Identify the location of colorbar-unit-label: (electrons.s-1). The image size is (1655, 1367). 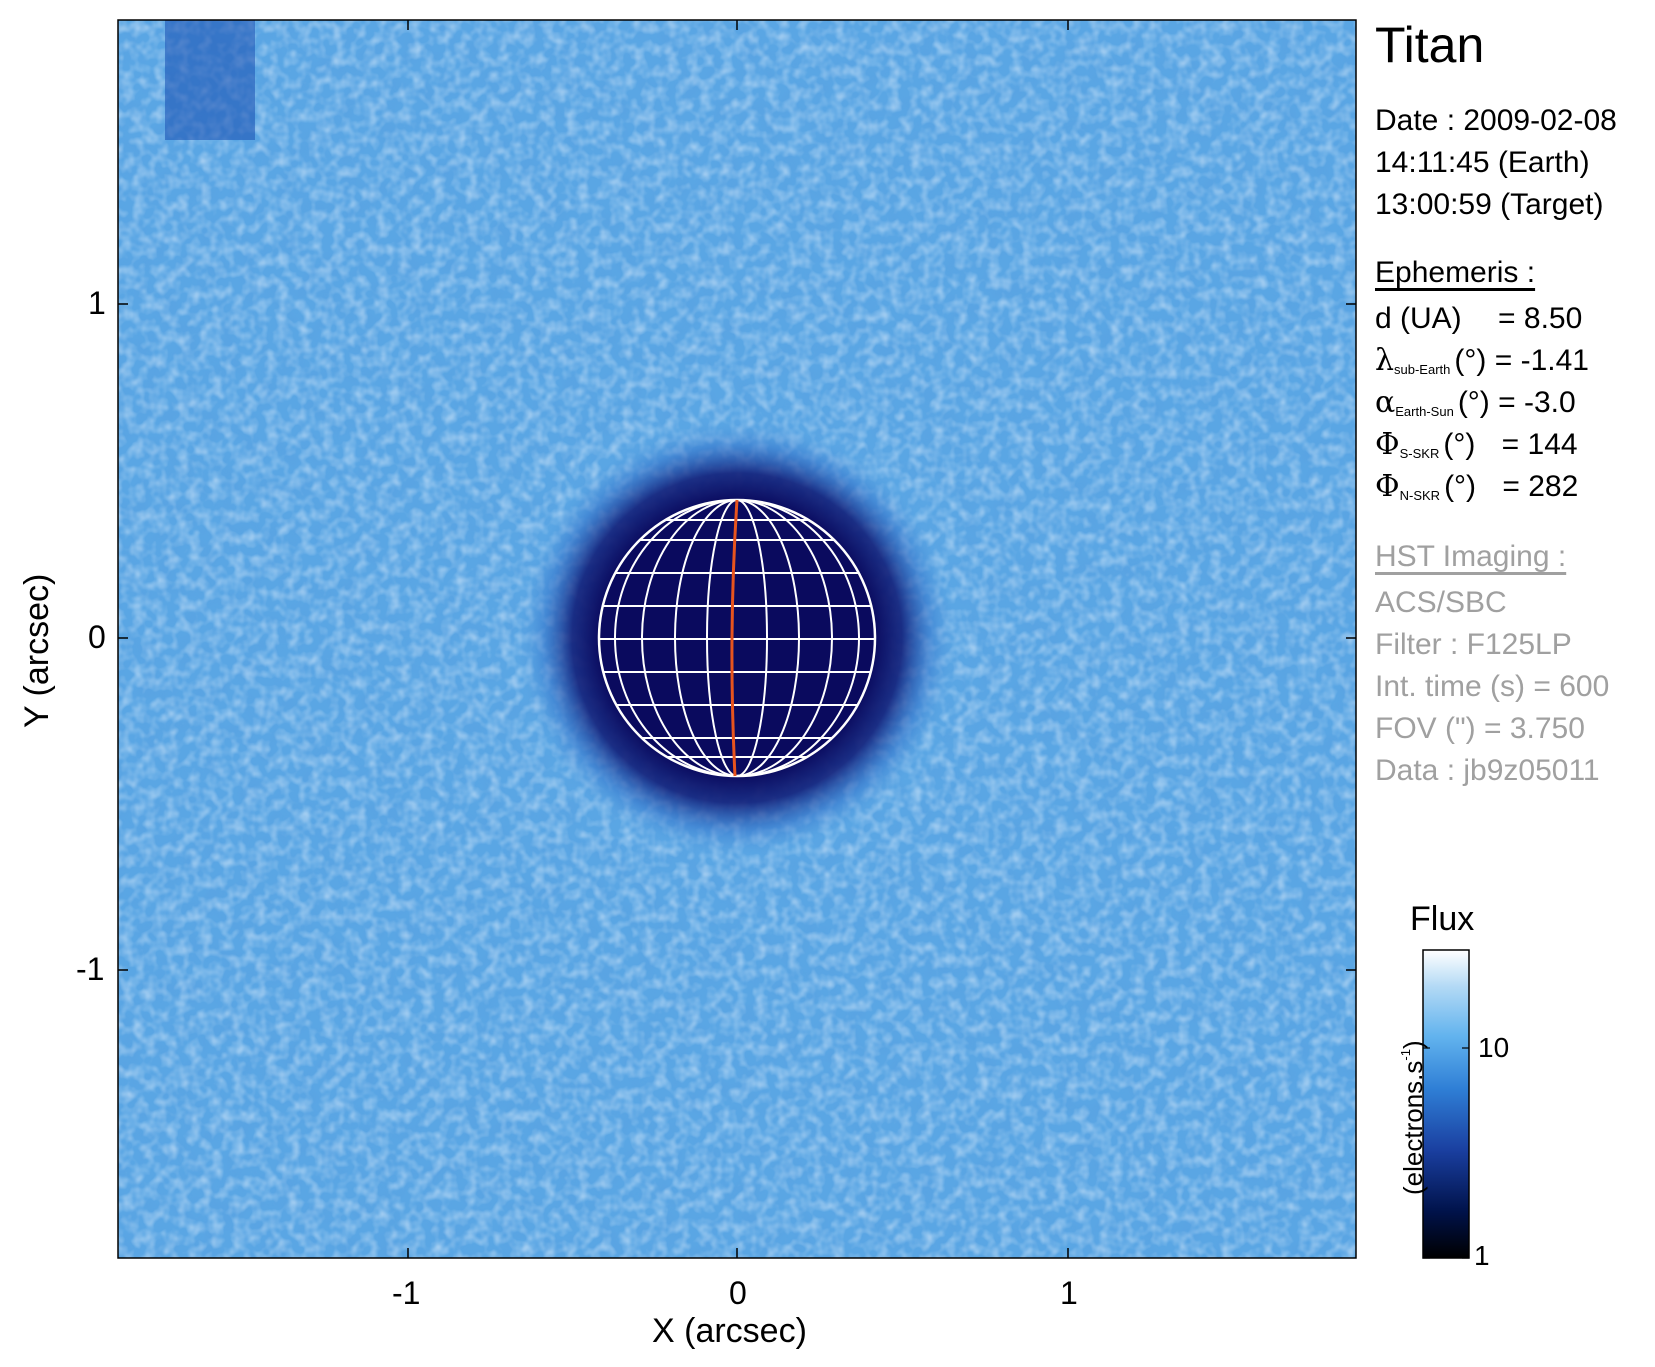
(1413, 1117).